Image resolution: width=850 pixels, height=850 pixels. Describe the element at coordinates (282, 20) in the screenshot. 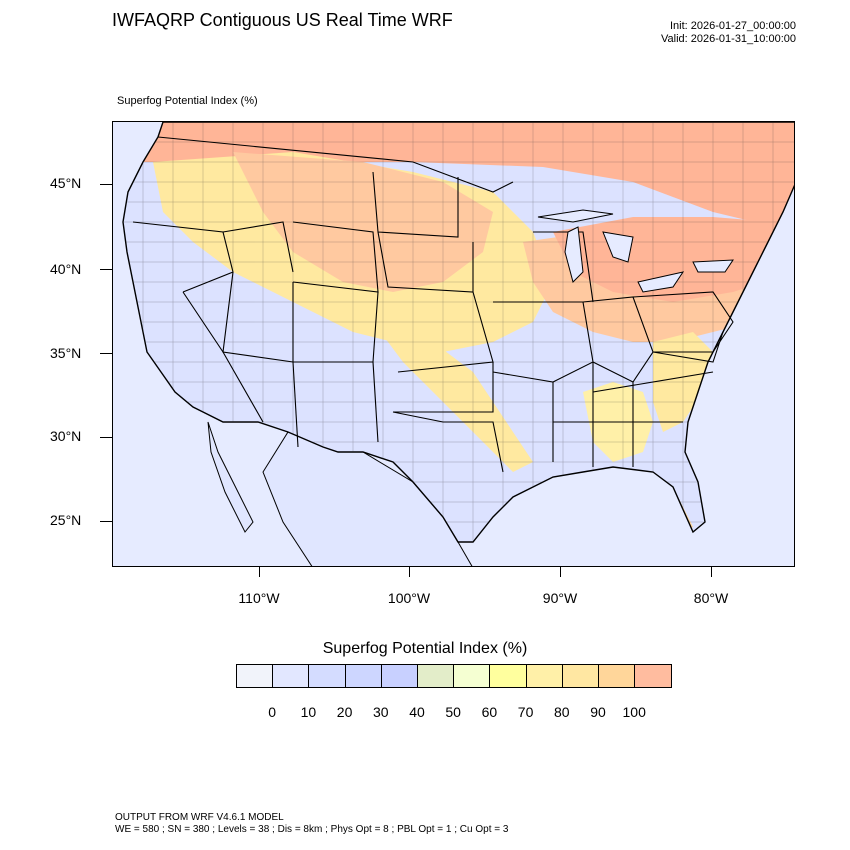

I see `plot-title: IWFAQRP Contiguous US Real Time WRF` at that location.